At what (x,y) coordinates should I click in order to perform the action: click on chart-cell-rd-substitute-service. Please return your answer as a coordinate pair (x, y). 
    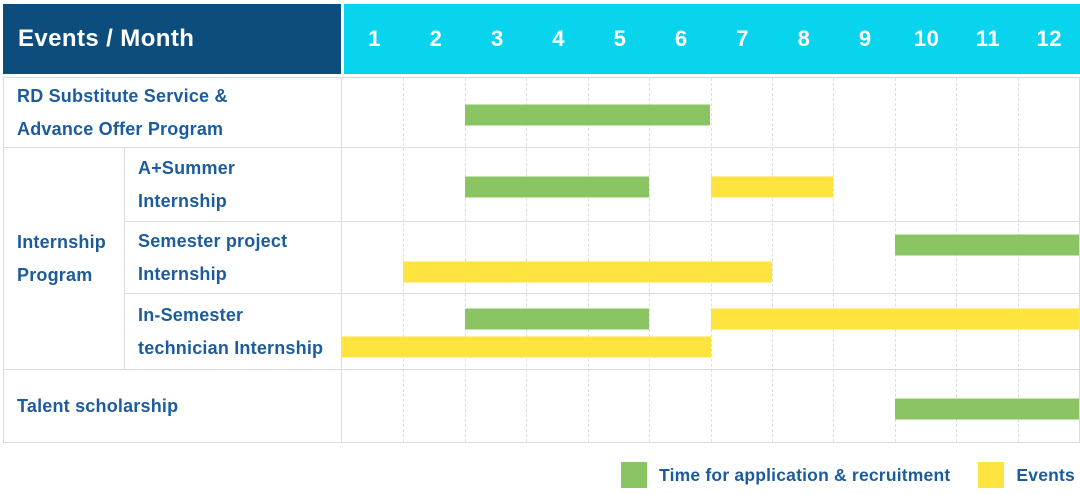
    Looking at the image, I should click on (710, 112).